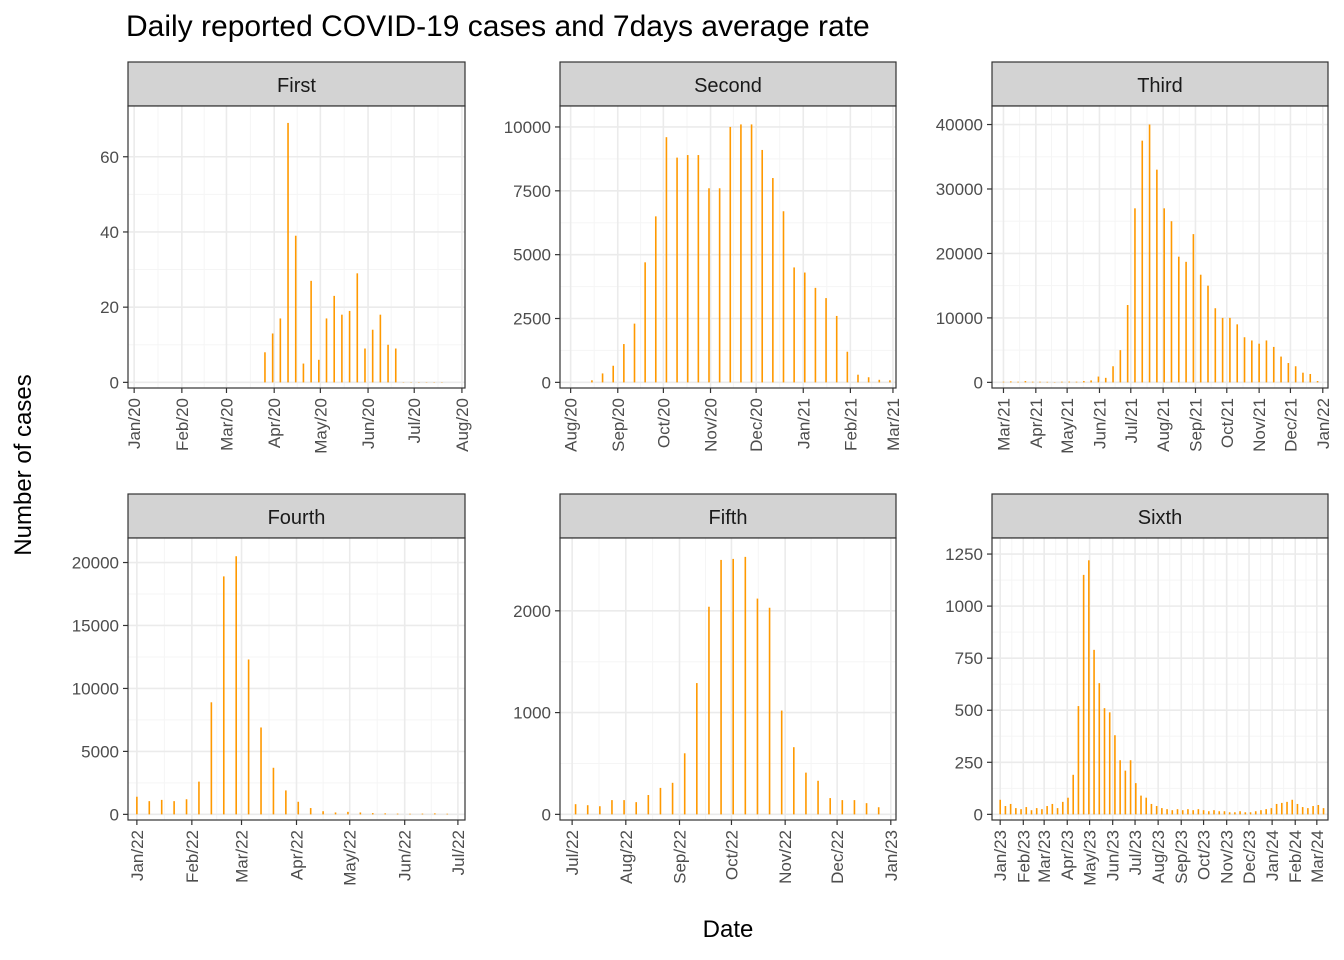 The width and height of the screenshot is (1344, 960). I want to click on strip-label: Fourth, so click(297, 518).